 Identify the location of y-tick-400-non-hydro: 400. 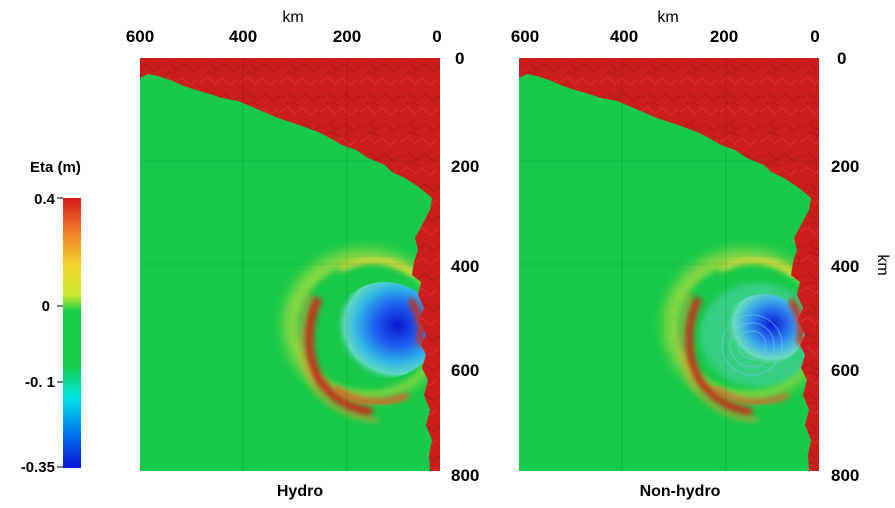
(845, 266).